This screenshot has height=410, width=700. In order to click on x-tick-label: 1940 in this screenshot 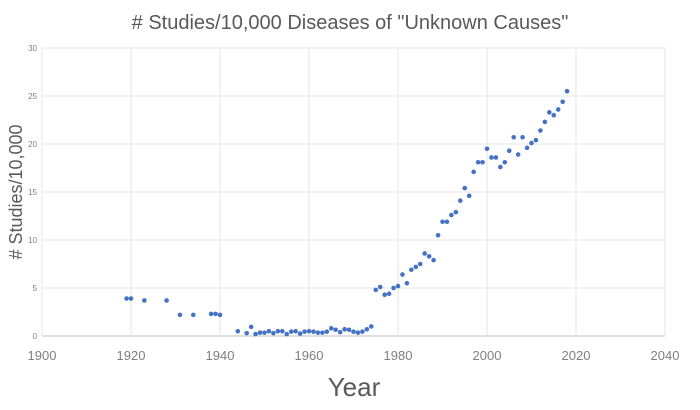, I will do `click(220, 355)`.